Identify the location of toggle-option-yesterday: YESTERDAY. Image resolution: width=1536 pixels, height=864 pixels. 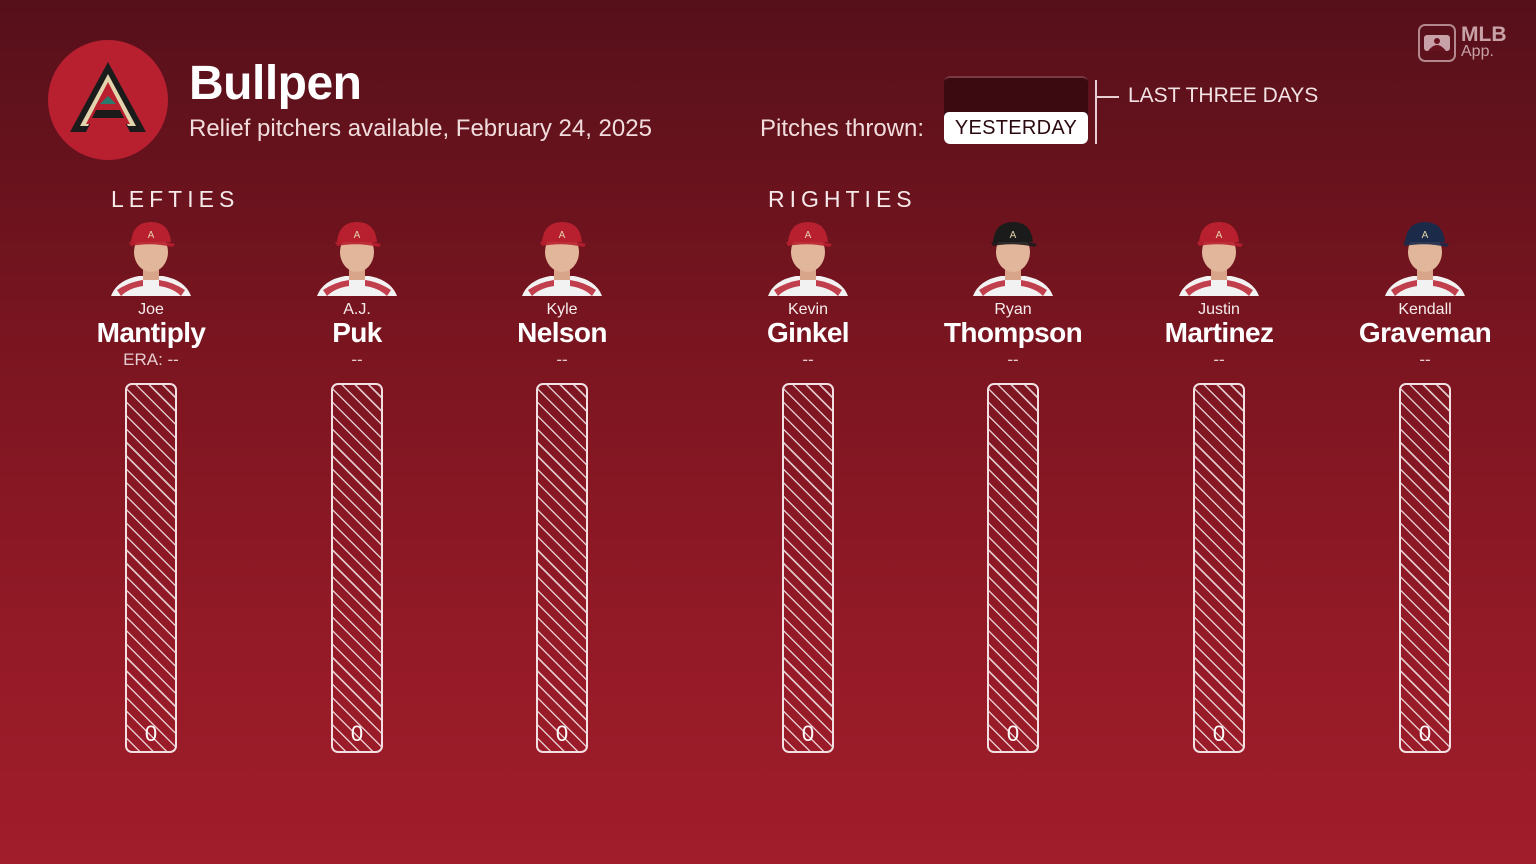
(1016, 128).